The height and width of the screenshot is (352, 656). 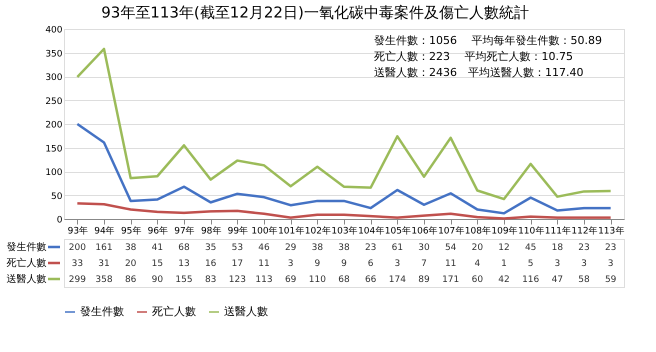 What do you see at coordinates (557, 231) in the screenshot?
I see `x-tick-label: 111年` at bounding box center [557, 231].